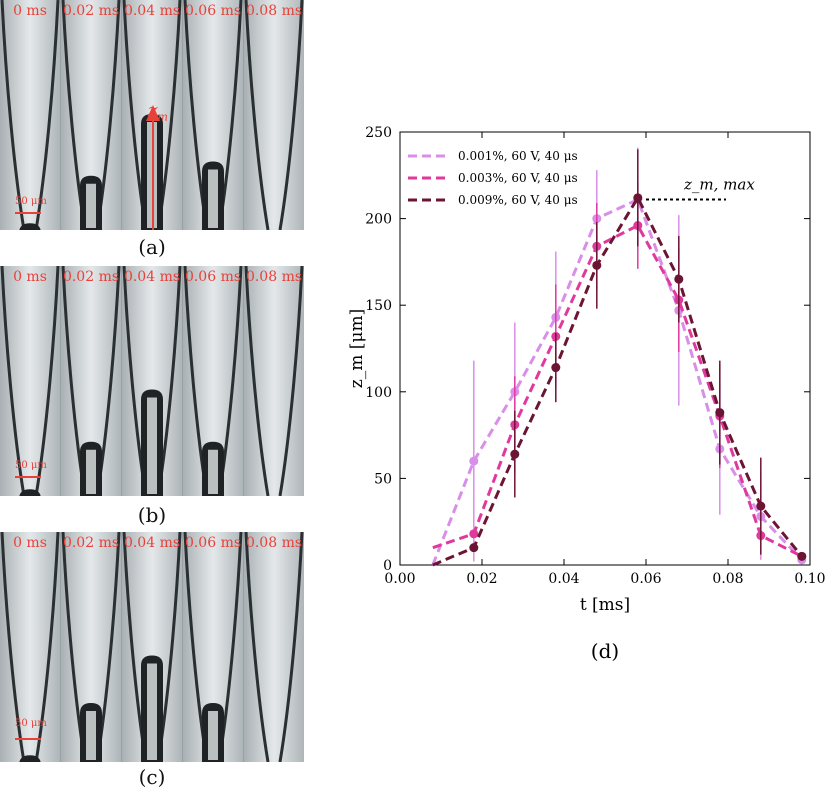  I want to click on caption-c: (c), so click(152, 777).